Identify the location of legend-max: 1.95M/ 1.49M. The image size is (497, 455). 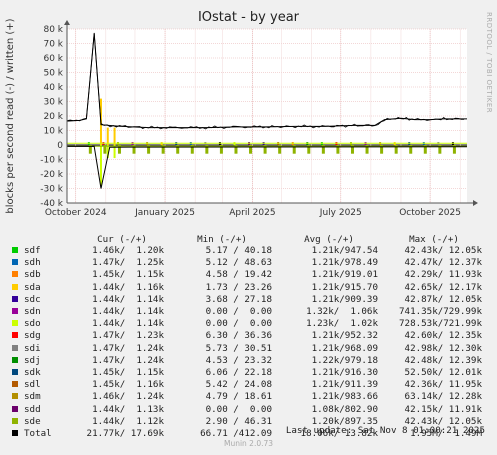
(446, 434).